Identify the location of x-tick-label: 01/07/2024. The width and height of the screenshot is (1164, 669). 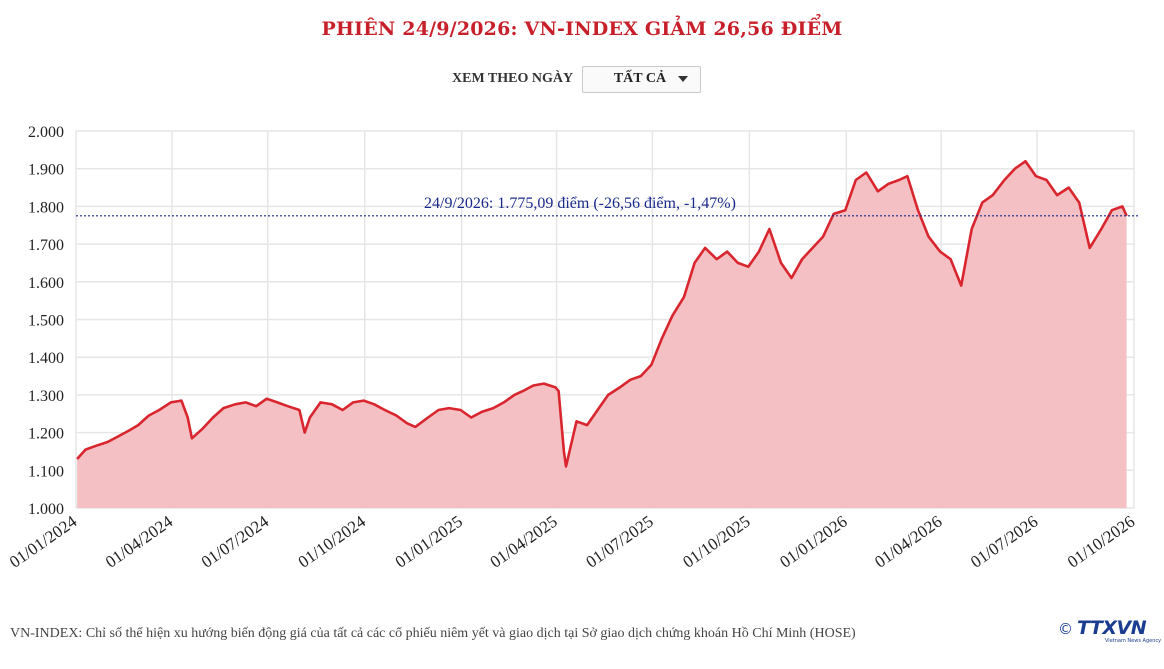
(235, 541).